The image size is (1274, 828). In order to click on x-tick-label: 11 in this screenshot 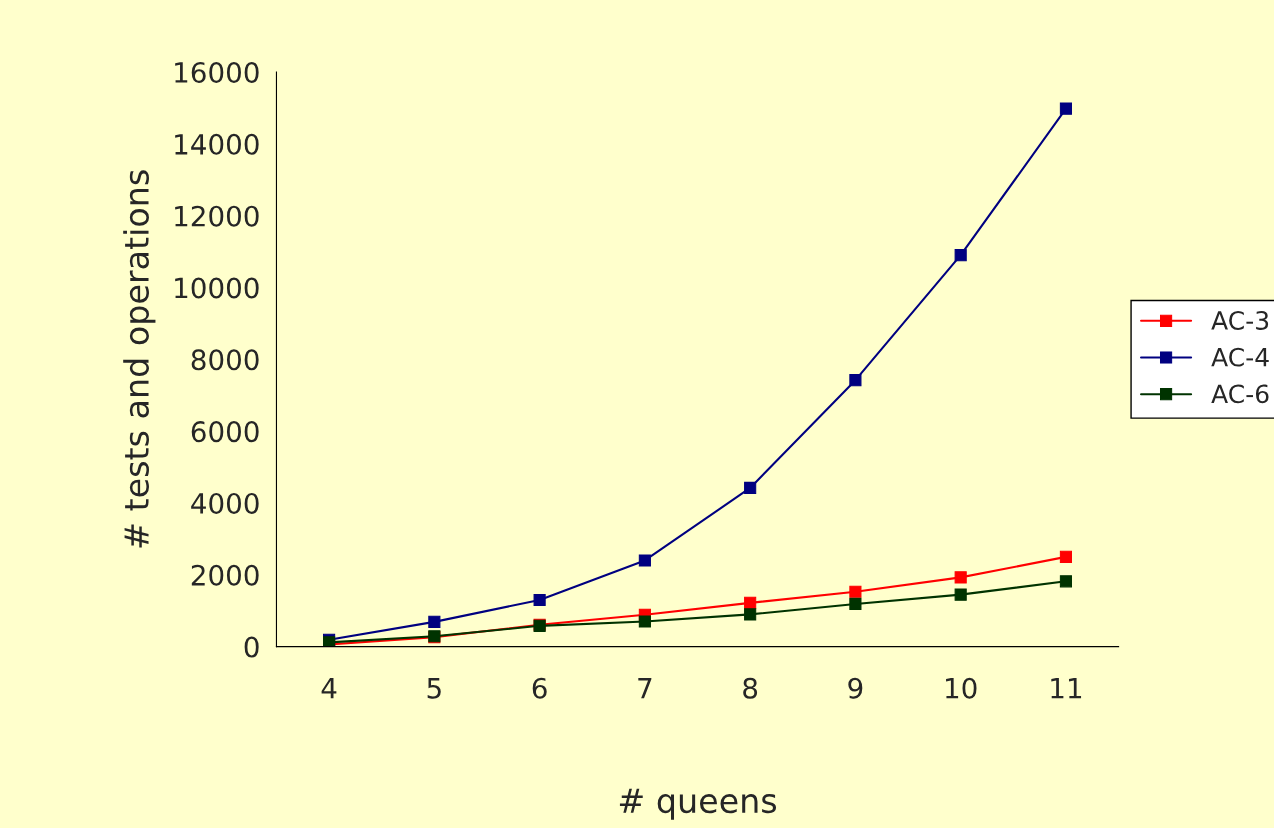, I will do `click(1066, 688)`.